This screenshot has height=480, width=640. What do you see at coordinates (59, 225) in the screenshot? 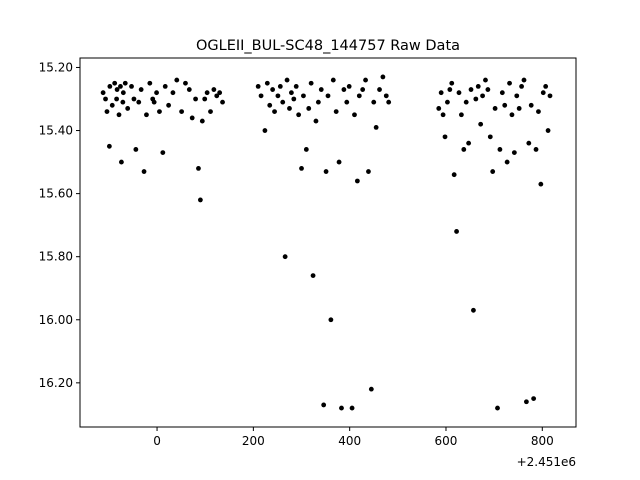
I see `y-axis: 15.20 15.40 15.60 15.80 16.00 16.20` at bounding box center [59, 225].